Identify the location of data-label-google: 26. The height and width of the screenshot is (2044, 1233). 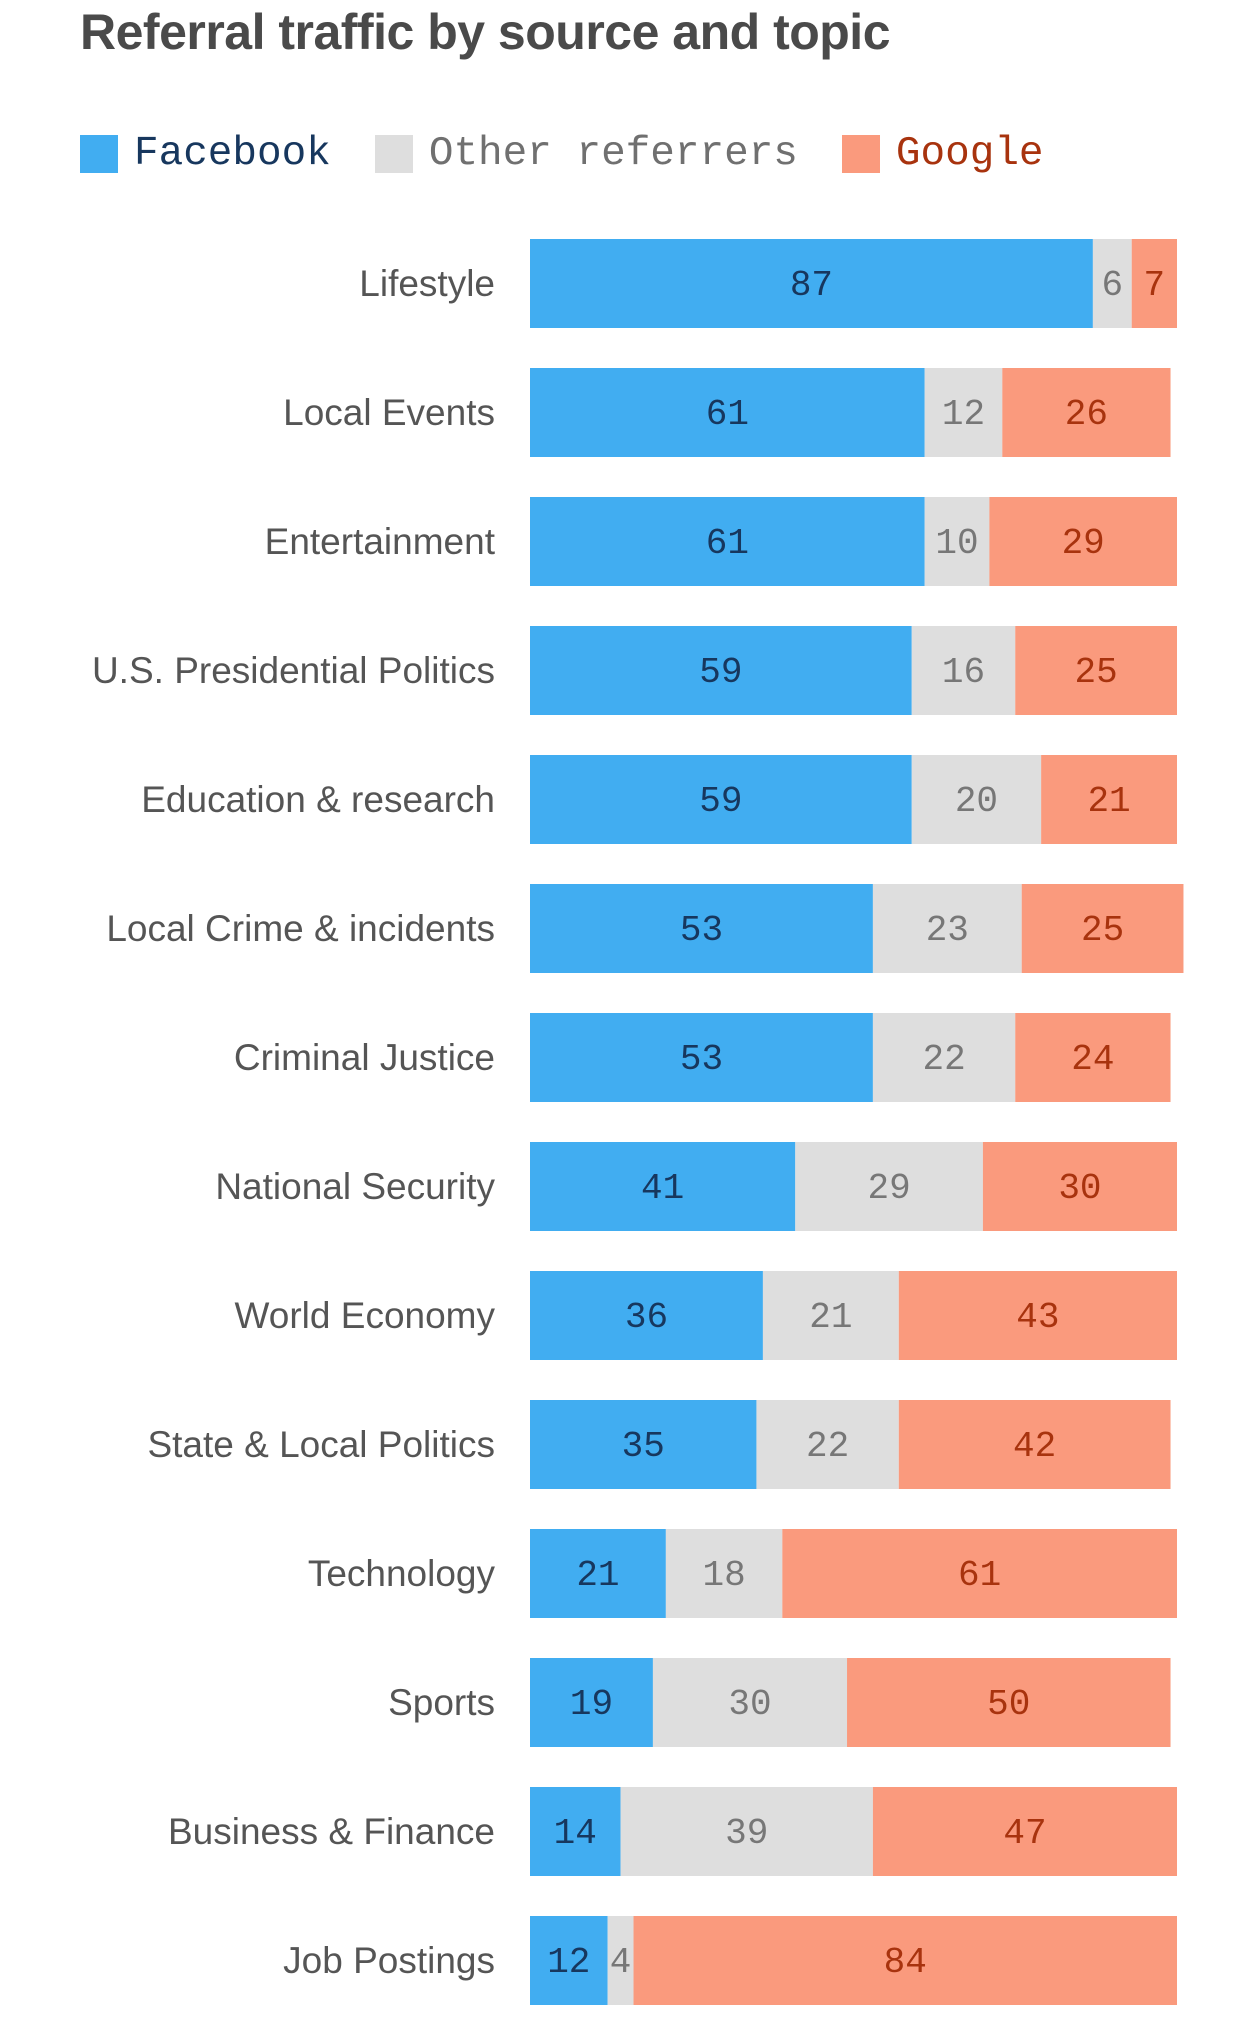
(1086, 414).